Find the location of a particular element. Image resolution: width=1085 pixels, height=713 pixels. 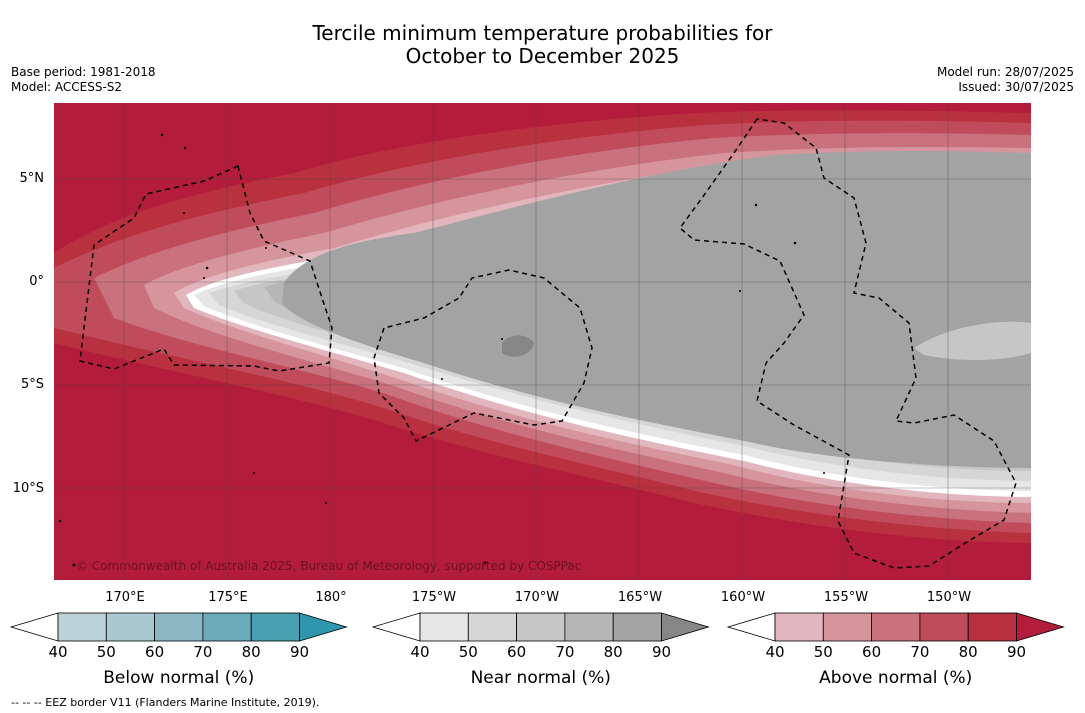

lat-label-10s: 10°S is located at coordinates (28, 488).